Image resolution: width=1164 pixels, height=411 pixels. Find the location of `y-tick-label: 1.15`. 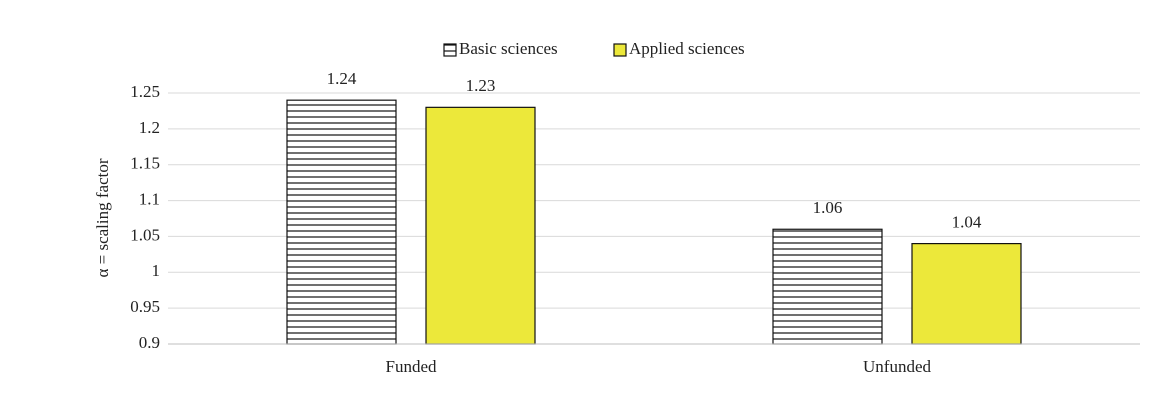

y-tick-label: 1.15 is located at coordinates (145, 163).